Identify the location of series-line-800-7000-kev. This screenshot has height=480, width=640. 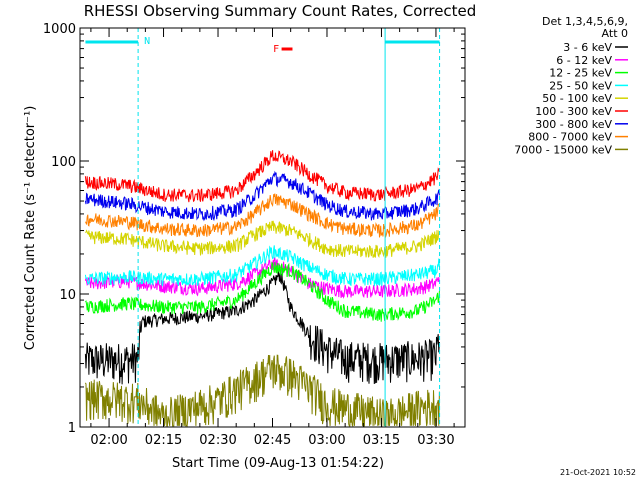
(262, 215).